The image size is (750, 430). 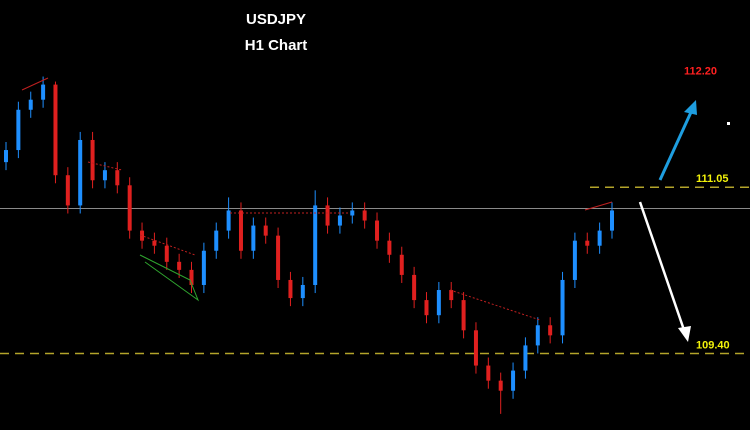 I want to click on chart-subtitle: H1 Chart, so click(x=276, y=45).